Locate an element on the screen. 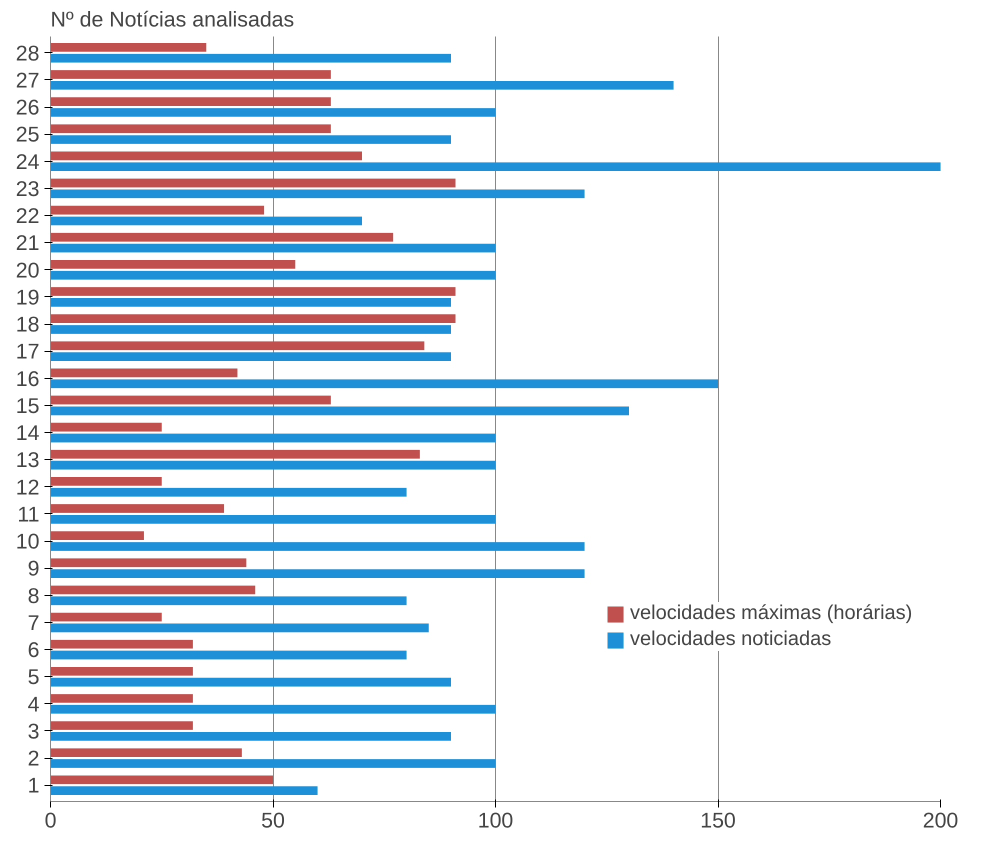 The width and height of the screenshot is (982, 844). y-tick-label: 8 is located at coordinates (34, 596).